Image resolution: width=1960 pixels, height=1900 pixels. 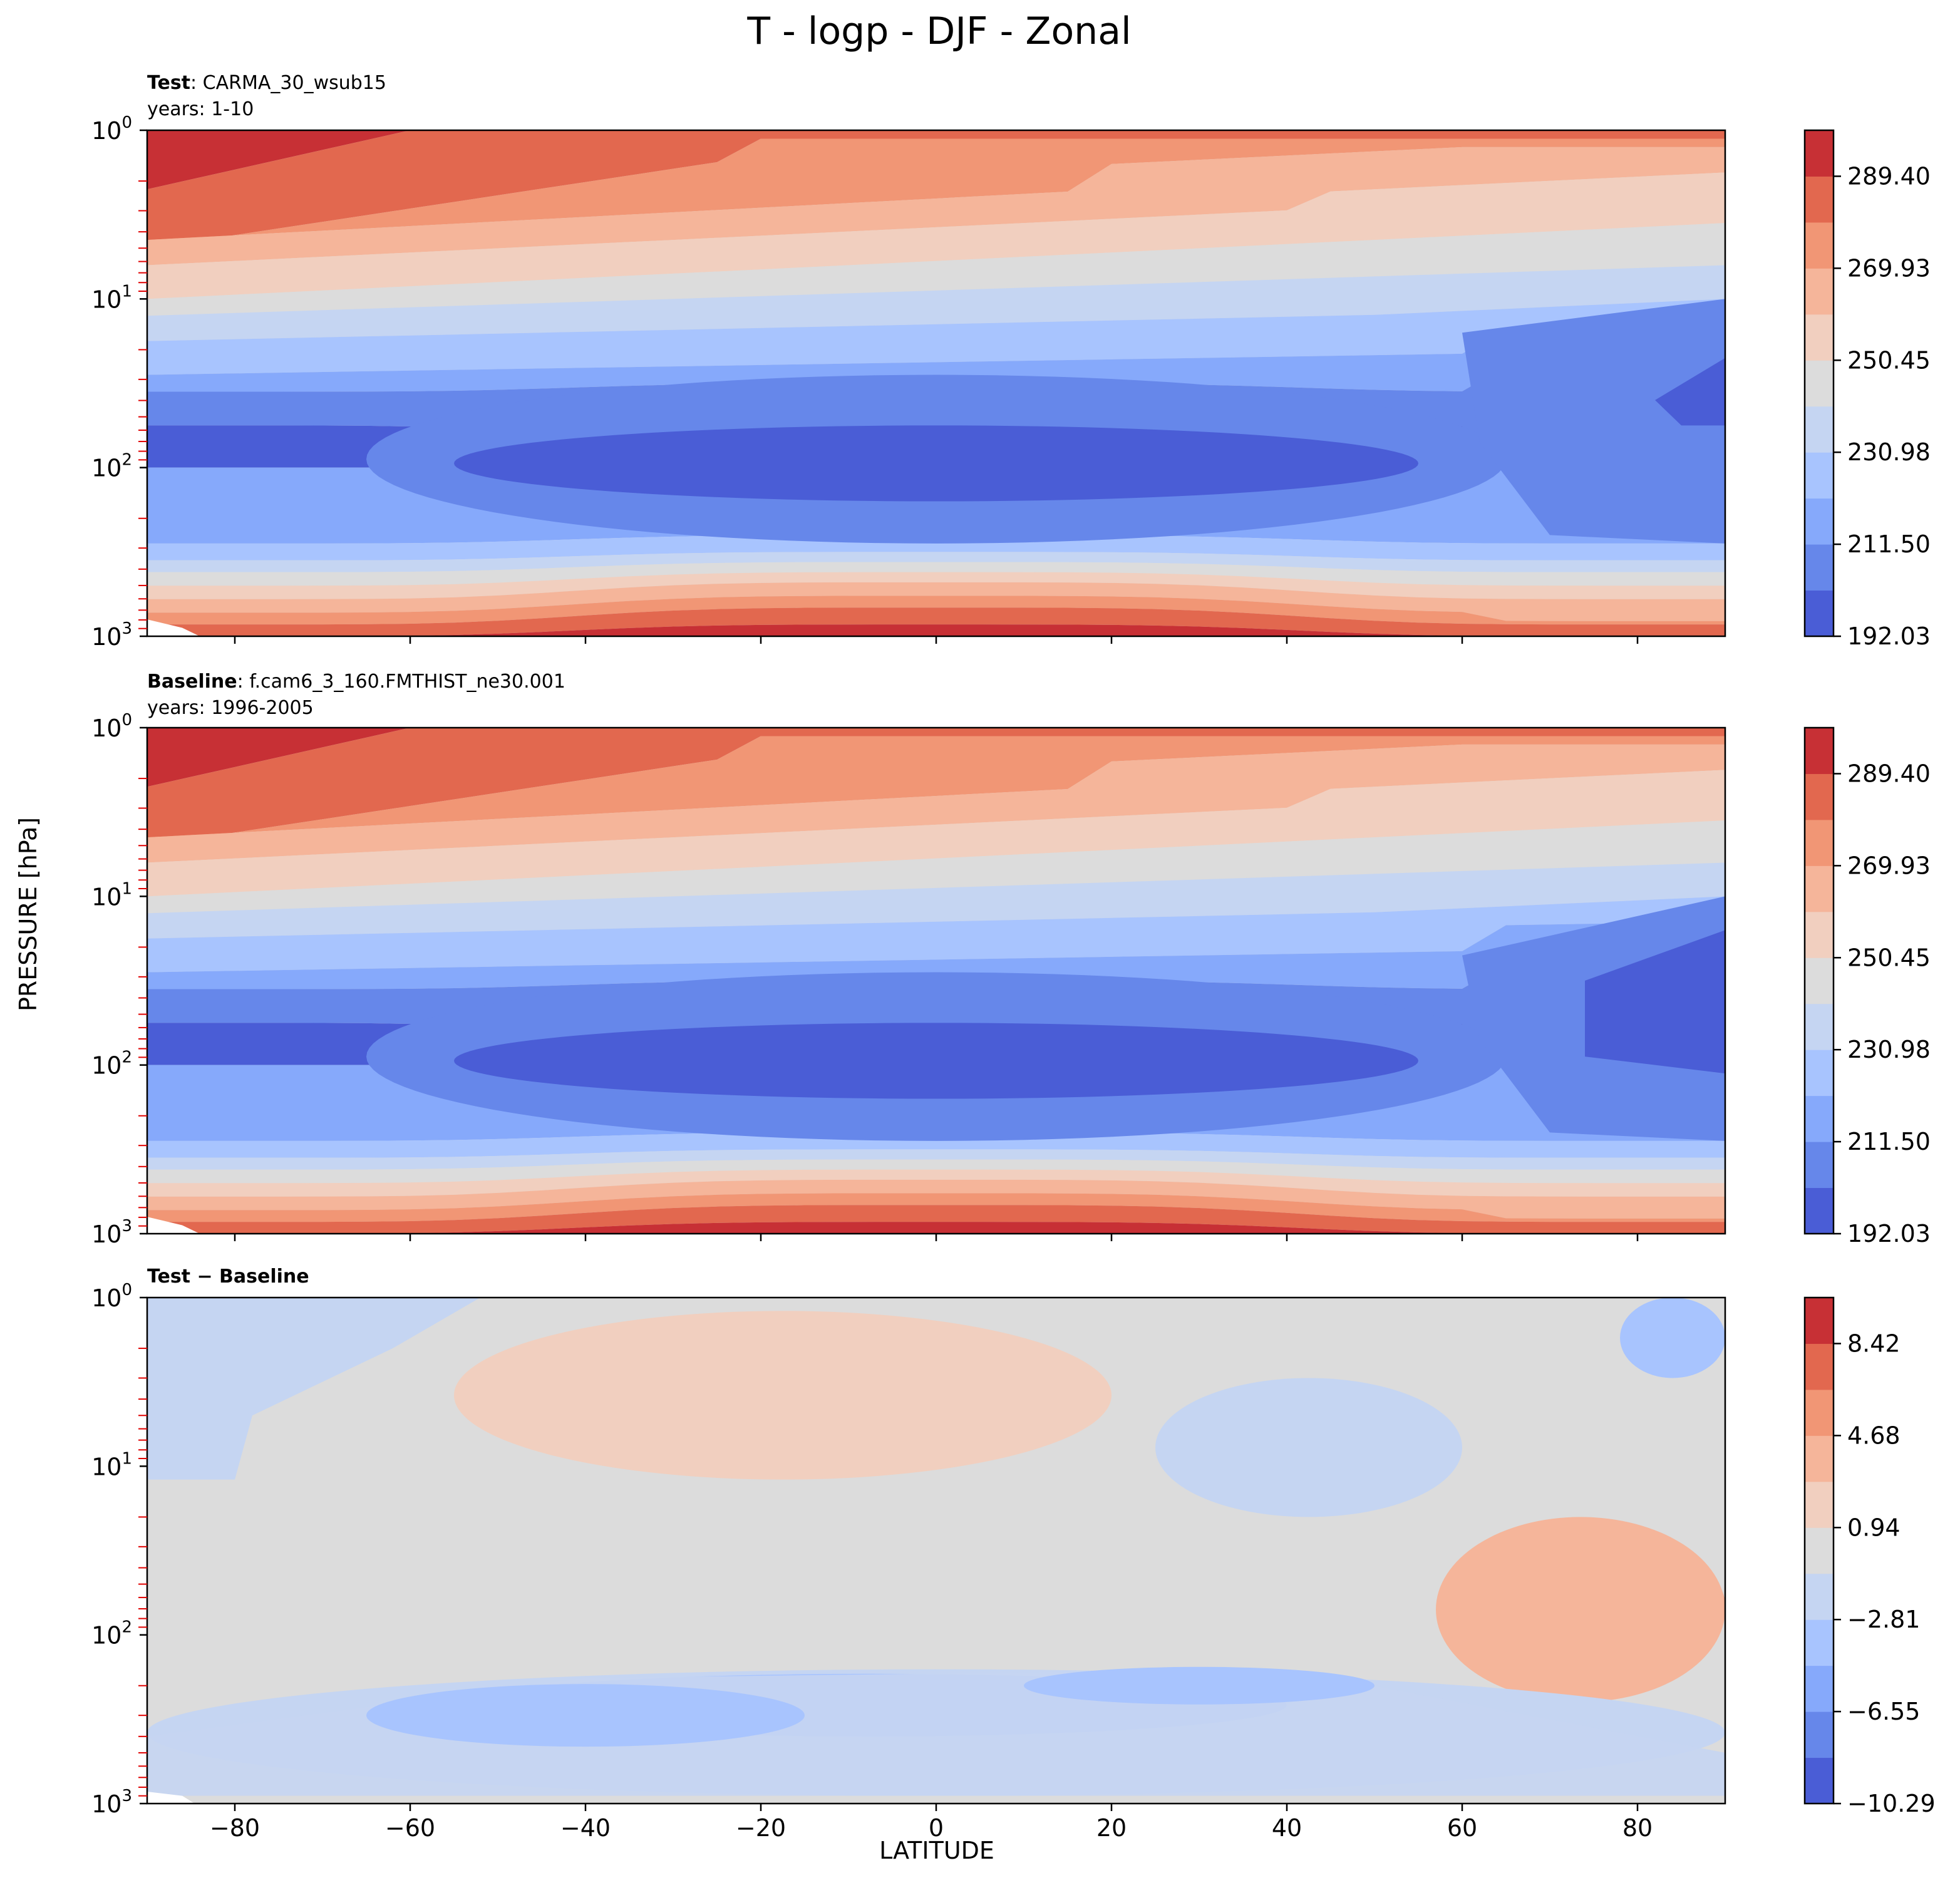 What do you see at coordinates (1889, 1233) in the screenshot?
I see `colorbar-tick-label: 192.03` at bounding box center [1889, 1233].